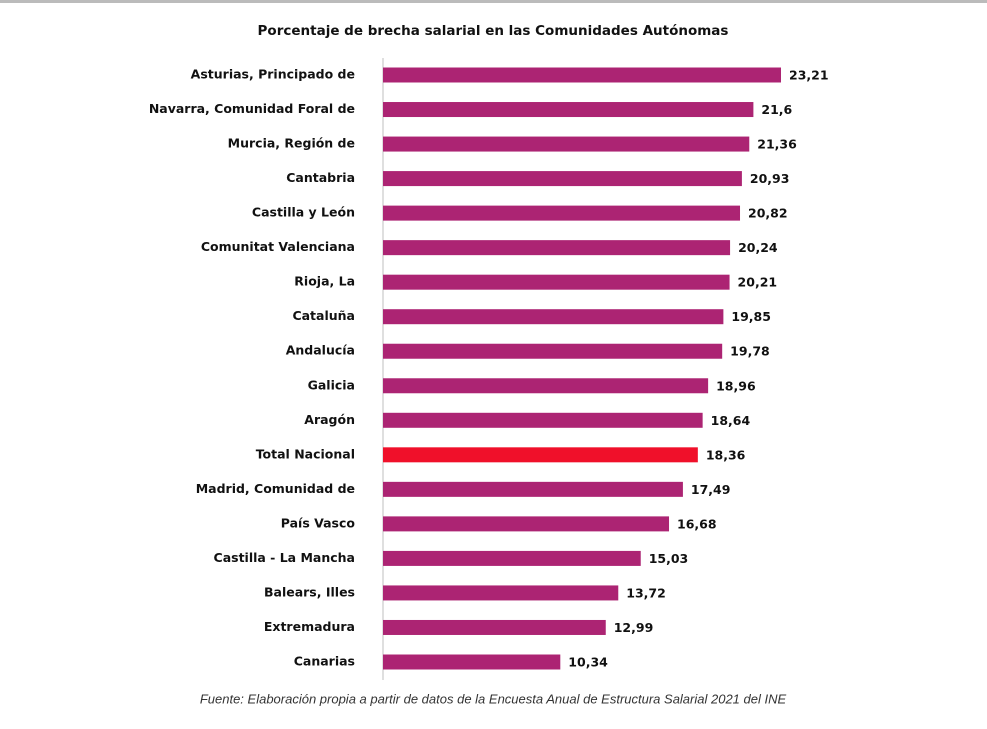 The image size is (987, 729). What do you see at coordinates (331, 384) in the screenshot?
I see `category-label: Galicia` at bounding box center [331, 384].